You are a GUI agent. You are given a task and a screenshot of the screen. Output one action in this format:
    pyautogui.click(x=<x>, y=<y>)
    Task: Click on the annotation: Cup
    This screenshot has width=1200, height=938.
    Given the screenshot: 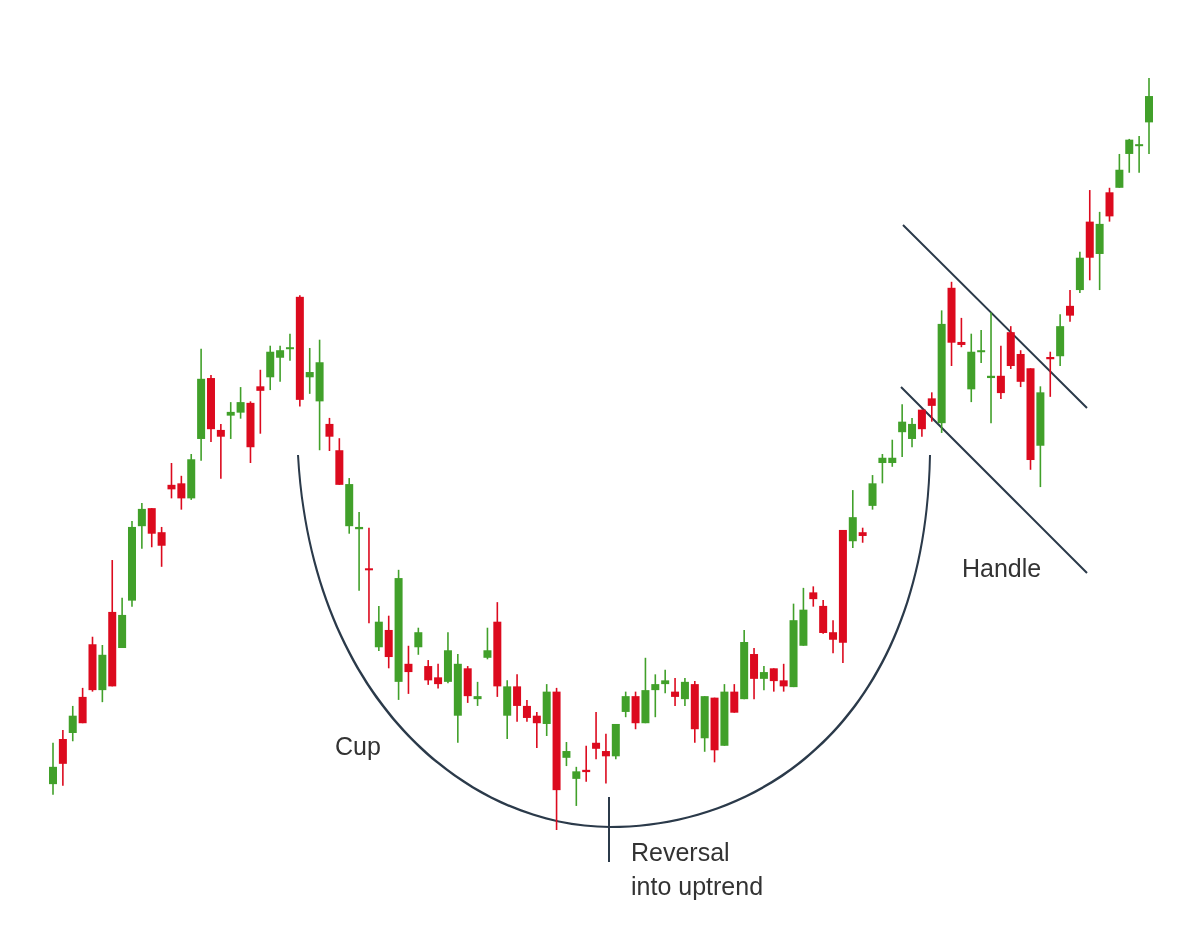 What is the action you would take?
    pyautogui.click(x=358, y=746)
    